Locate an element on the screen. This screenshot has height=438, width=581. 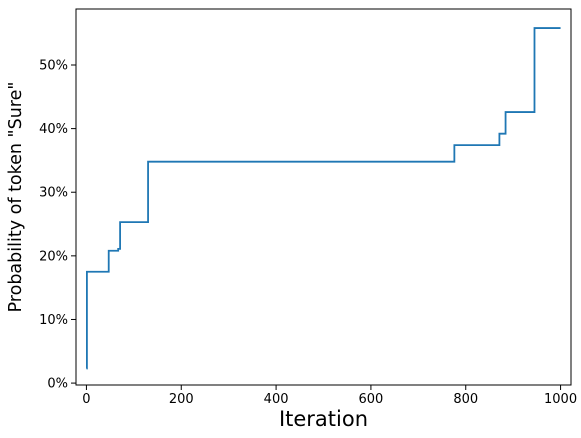
x-axis: 0 200 400 600 800 1000 is located at coordinates (329, 396).